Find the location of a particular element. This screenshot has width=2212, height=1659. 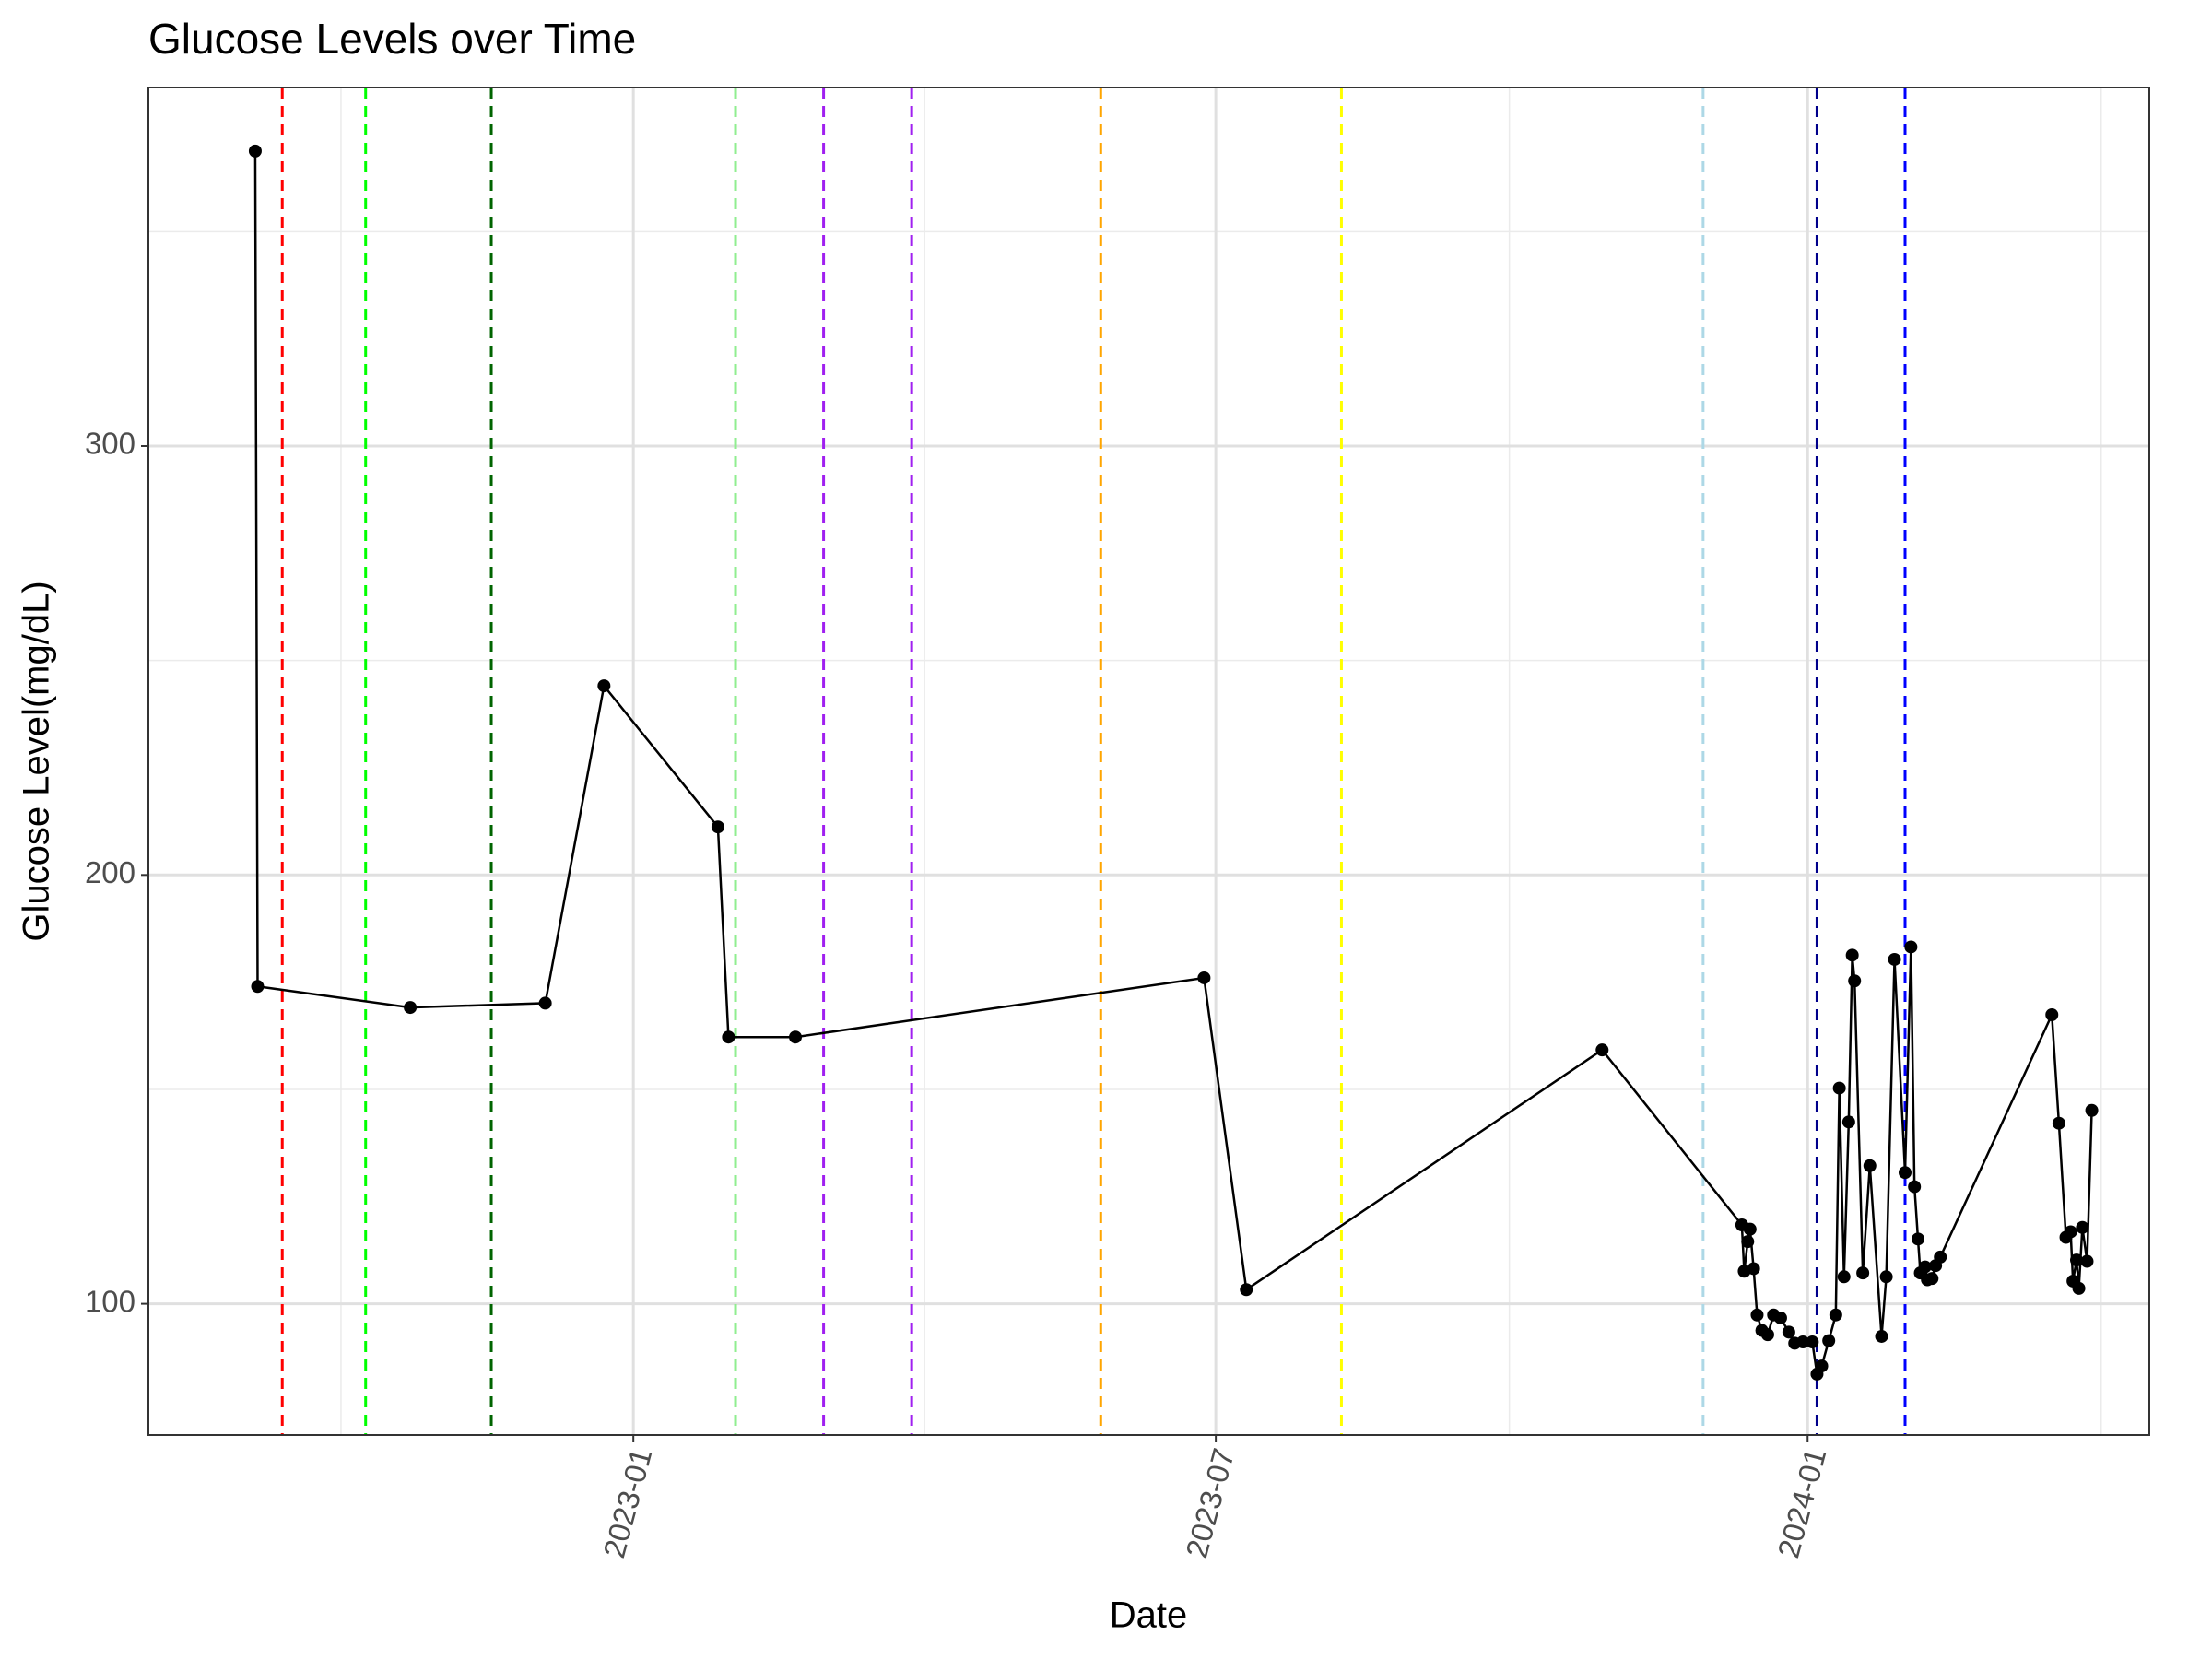

y-tick-label: 300 is located at coordinates (110, 444).